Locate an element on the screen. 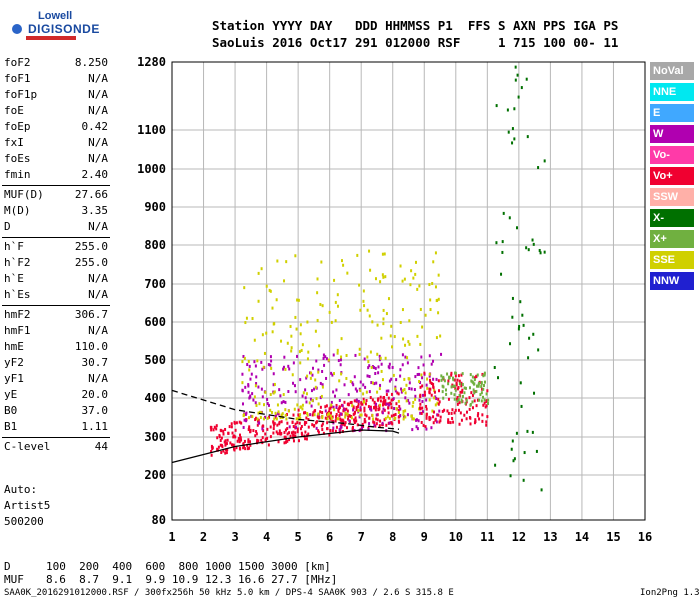 The width and height of the screenshot is (700, 600). logo-line1: Lowell is located at coordinates (55, 16).